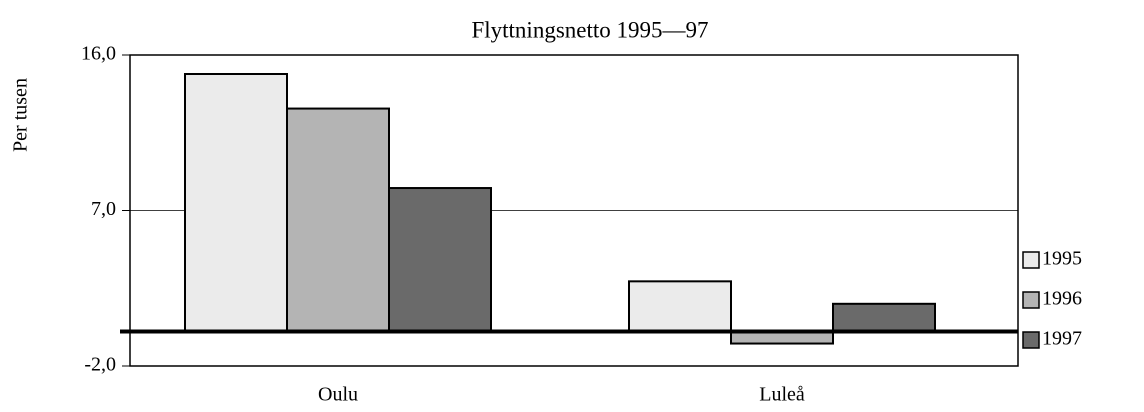 Image resolution: width=1144 pixels, height=412 pixels. What do you see at coordinates (1062, 339) in the screenshot?
I see `legend-label: 1997` at bounding box center [1062, 339].